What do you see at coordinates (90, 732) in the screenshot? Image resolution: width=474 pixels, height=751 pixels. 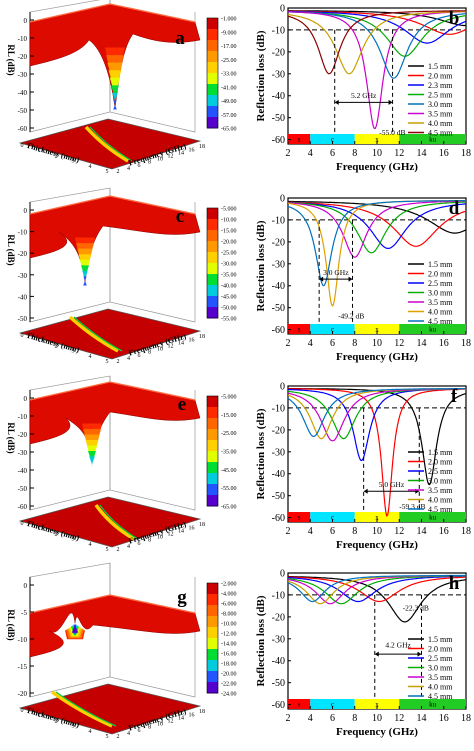 I see `thickness-tick-label: 4` at bounding box center [90, 732].